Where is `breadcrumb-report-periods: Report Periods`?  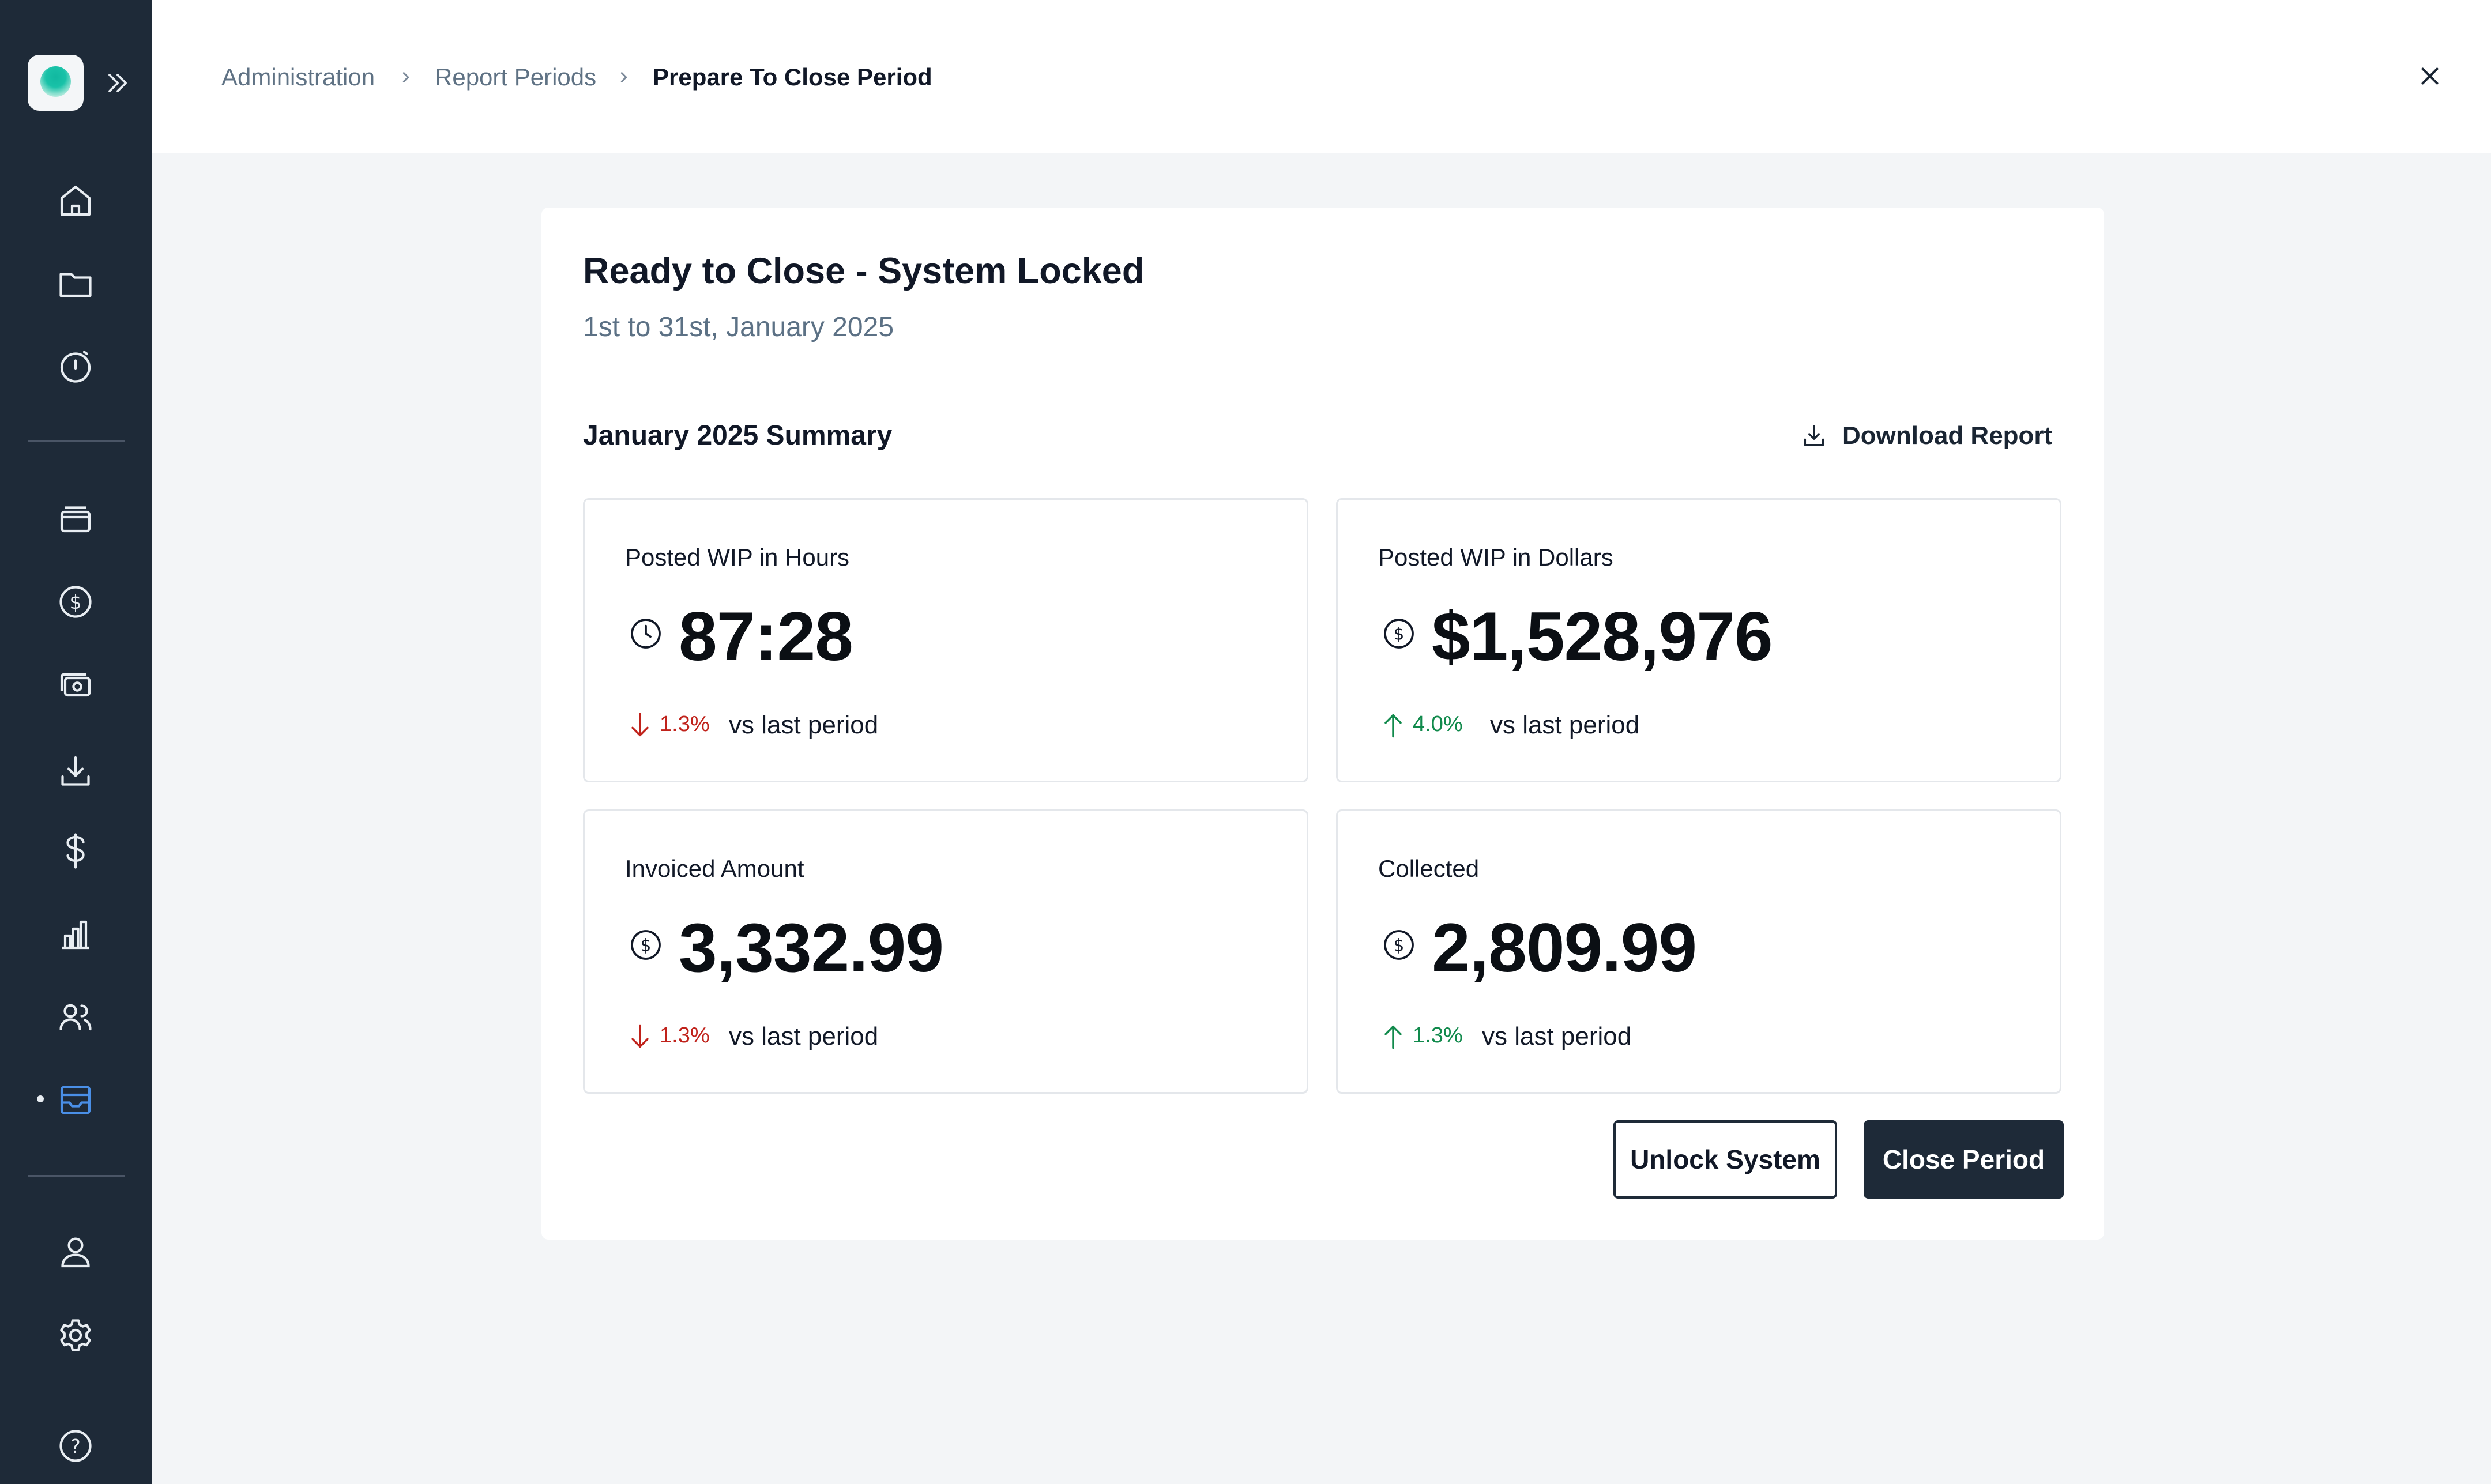 breadcrumb-report-periods: Report Periods is located at coordinates (516, 77).